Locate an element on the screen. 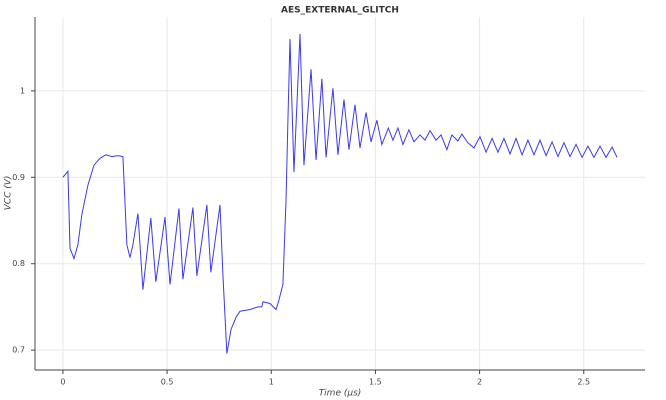  y-tick-label: 0.8 is located at coordinates (18, 263).